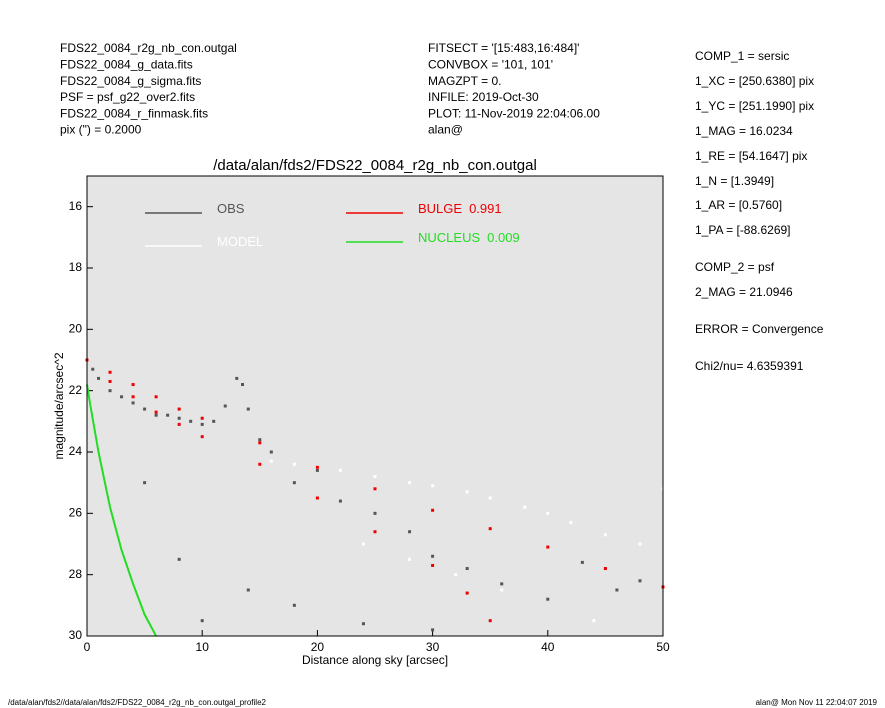 Image resolution: width=885 pixels, height=708 pixels. I want to click on header-text: alan@, so click(445, 130).